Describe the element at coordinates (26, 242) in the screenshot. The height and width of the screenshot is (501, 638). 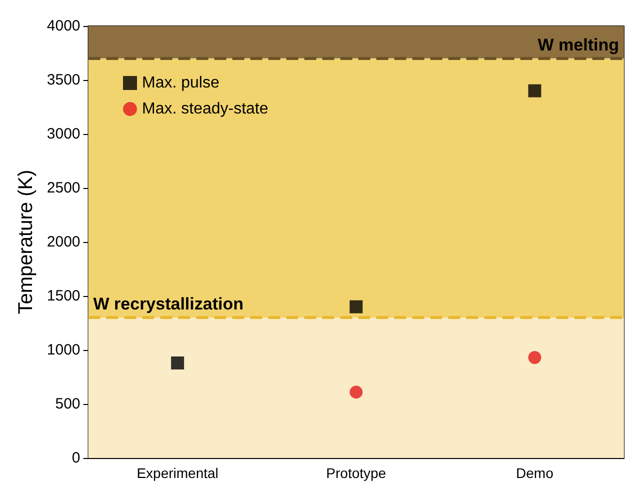
I see `y-axis-title: Temperature (K)` at that location.